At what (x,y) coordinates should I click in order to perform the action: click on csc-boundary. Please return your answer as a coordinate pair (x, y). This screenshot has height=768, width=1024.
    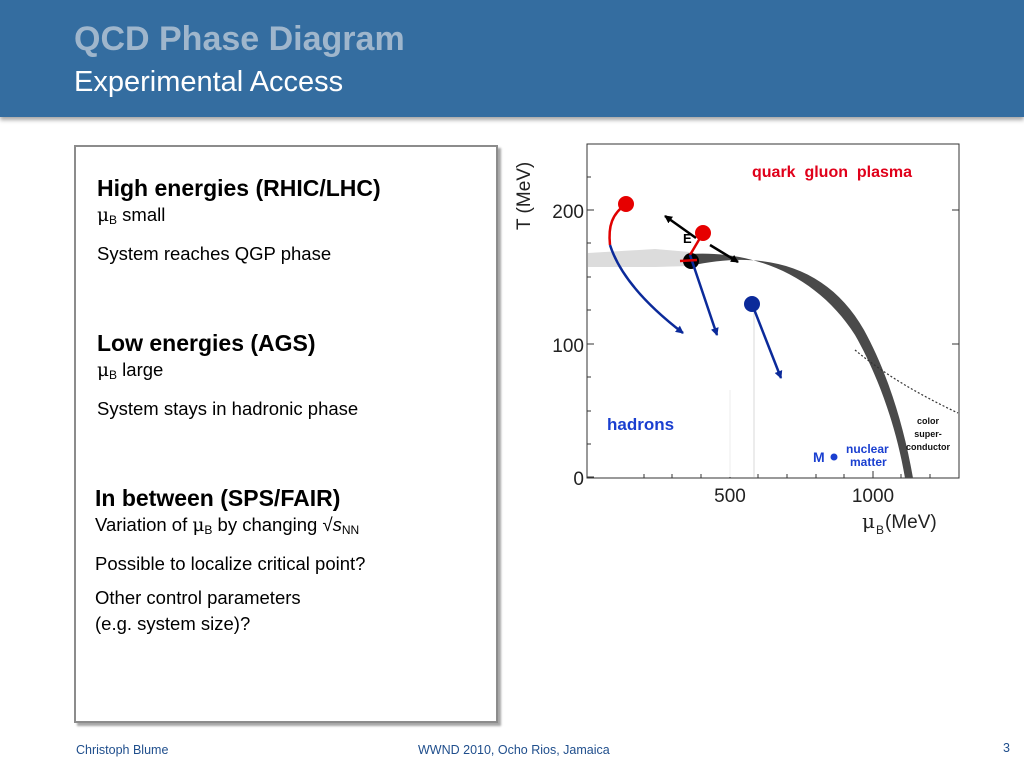
    Looking at the image, I should click on (906, 381).